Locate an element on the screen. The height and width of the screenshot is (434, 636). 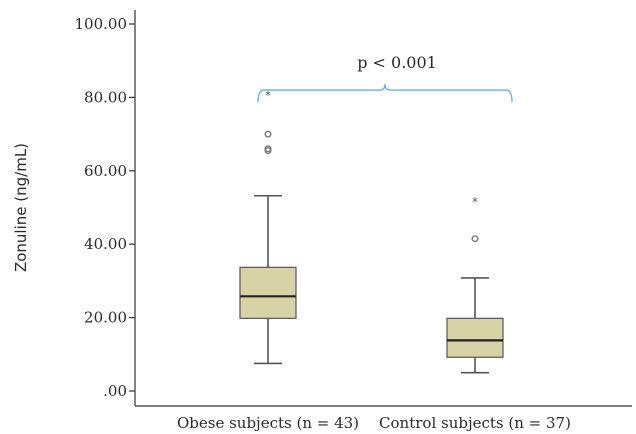
y-tick-label: 80.00 is located at coordinates (105, 97).